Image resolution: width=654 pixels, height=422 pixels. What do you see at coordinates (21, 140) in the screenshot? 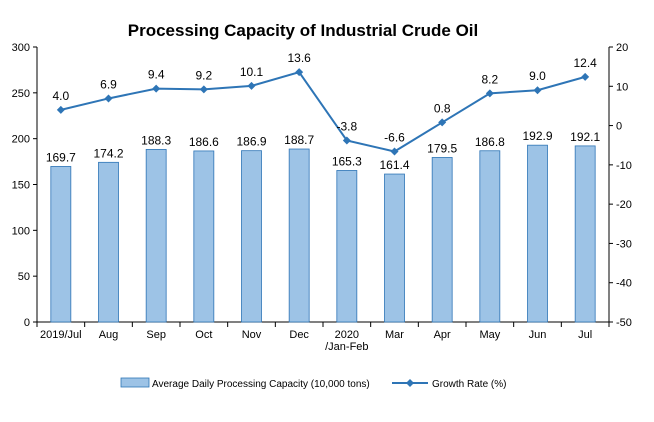
I see `left-axis-tick-label: 200` at bounding box center [21, 140].